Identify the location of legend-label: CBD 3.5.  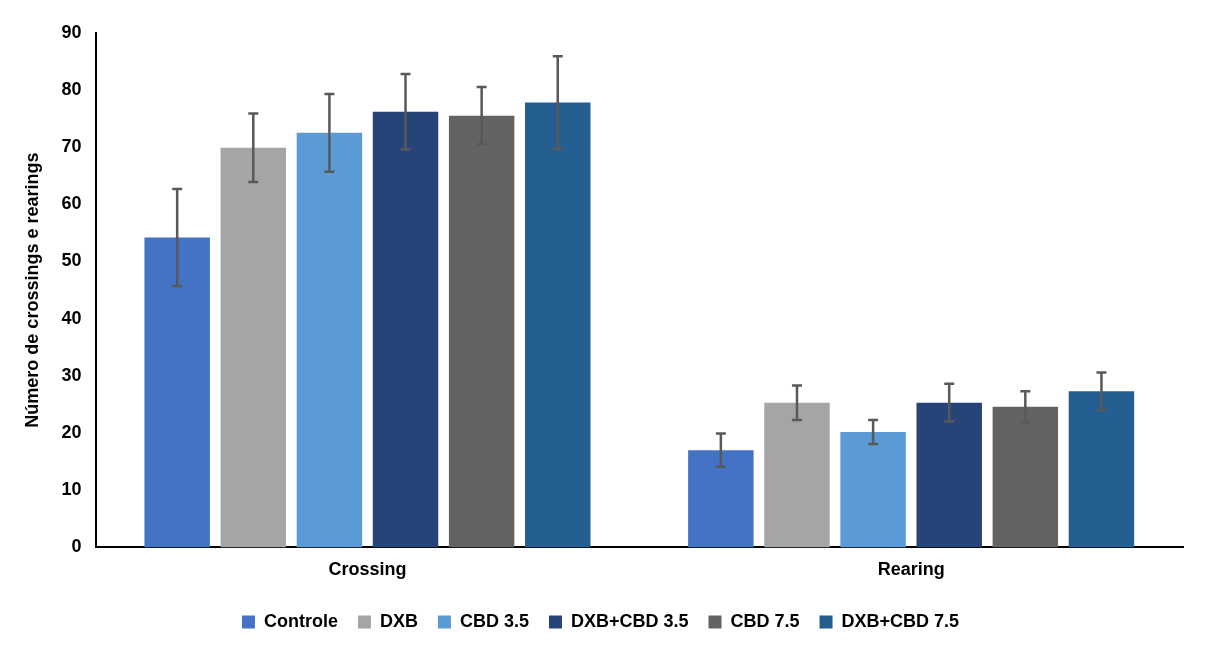
(494, 620).